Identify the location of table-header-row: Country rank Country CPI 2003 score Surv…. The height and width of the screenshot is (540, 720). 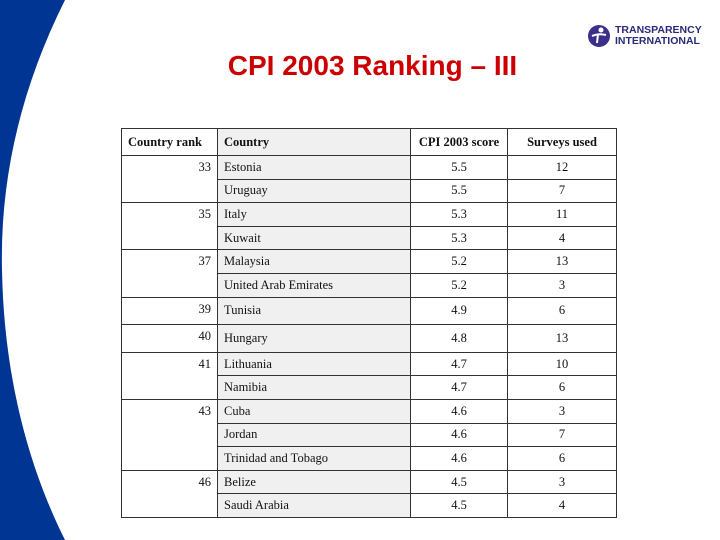
(369, 142).